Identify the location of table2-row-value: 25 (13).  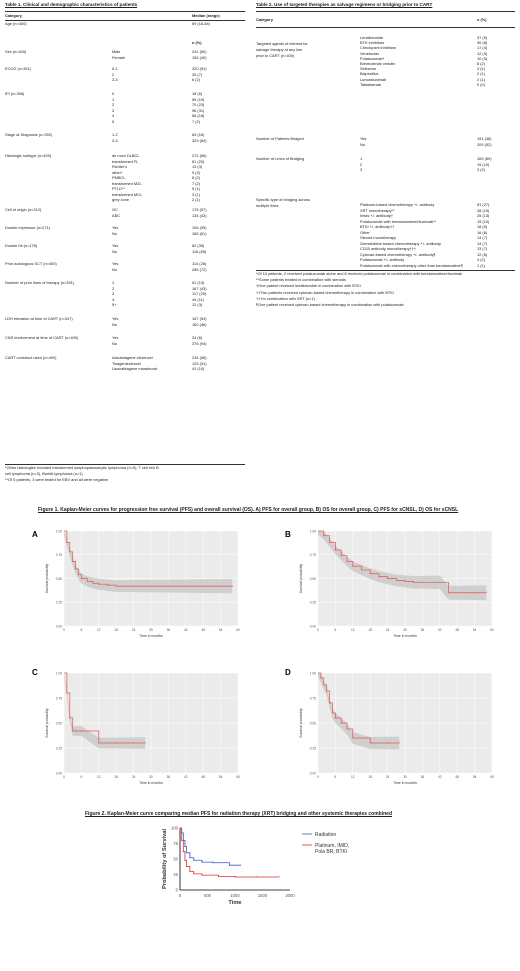
(483, 215).